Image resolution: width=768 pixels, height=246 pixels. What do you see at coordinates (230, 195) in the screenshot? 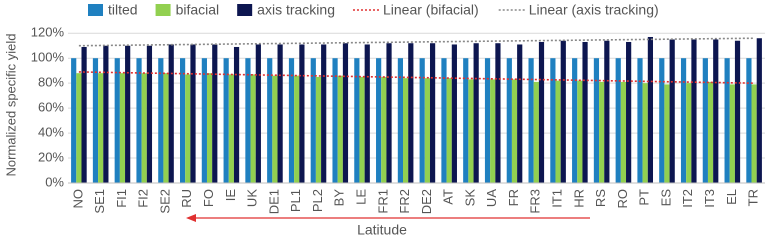
I see `x-tick-label: IE` at bounding box center [230, 195].